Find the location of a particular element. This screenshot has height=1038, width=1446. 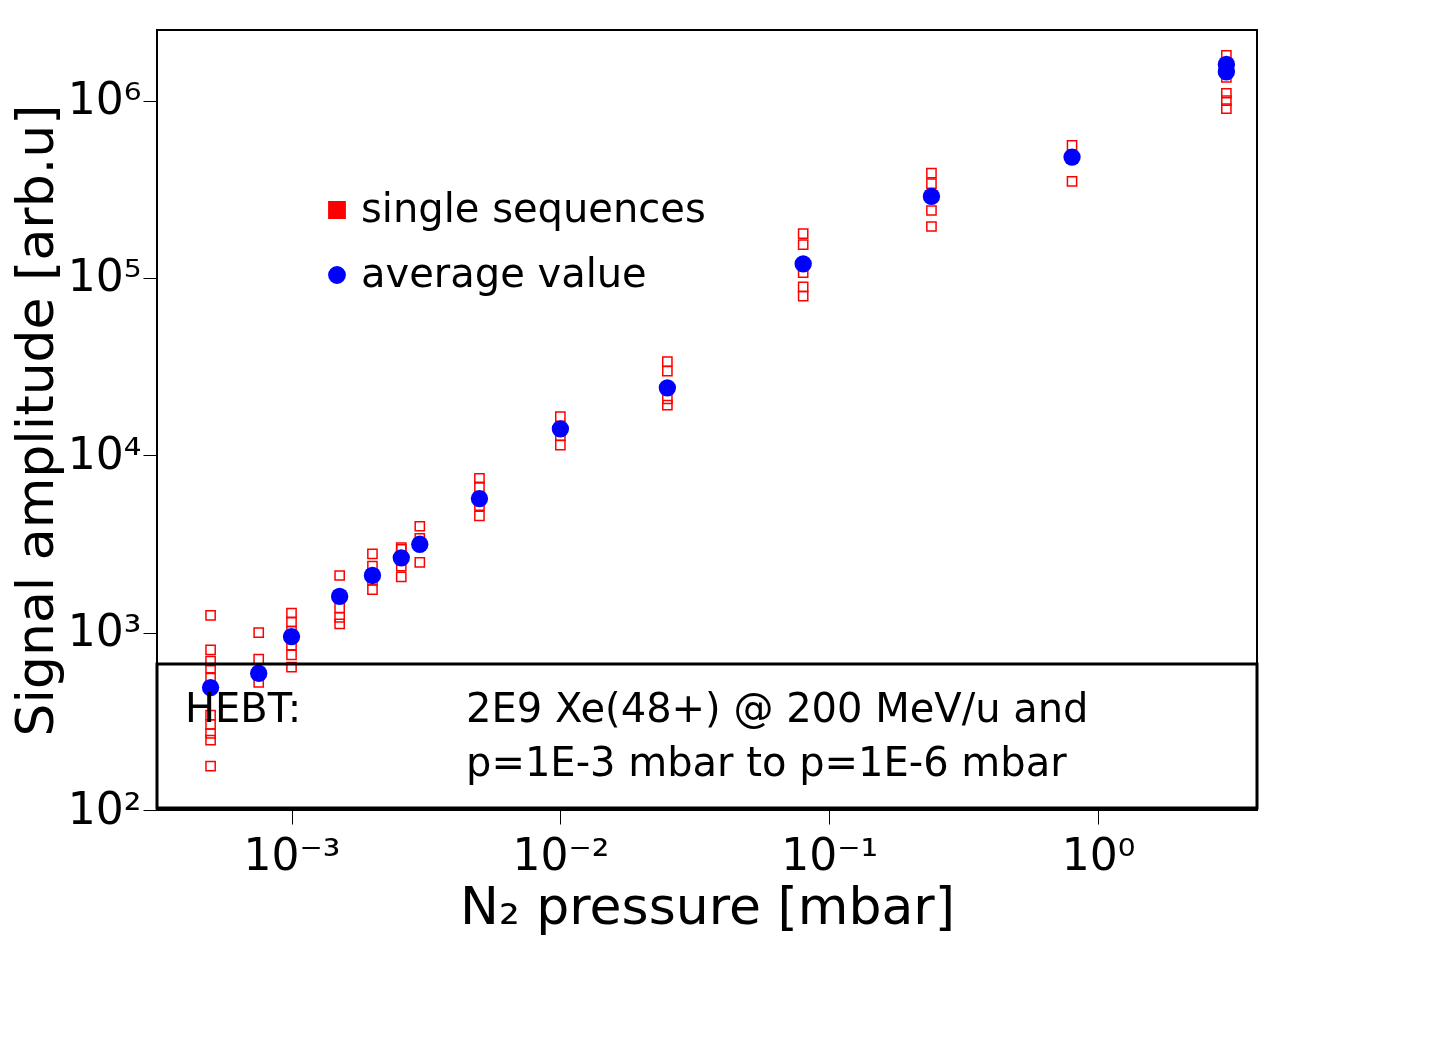

legend-label: single sequences is located at coordinates (533, 208).